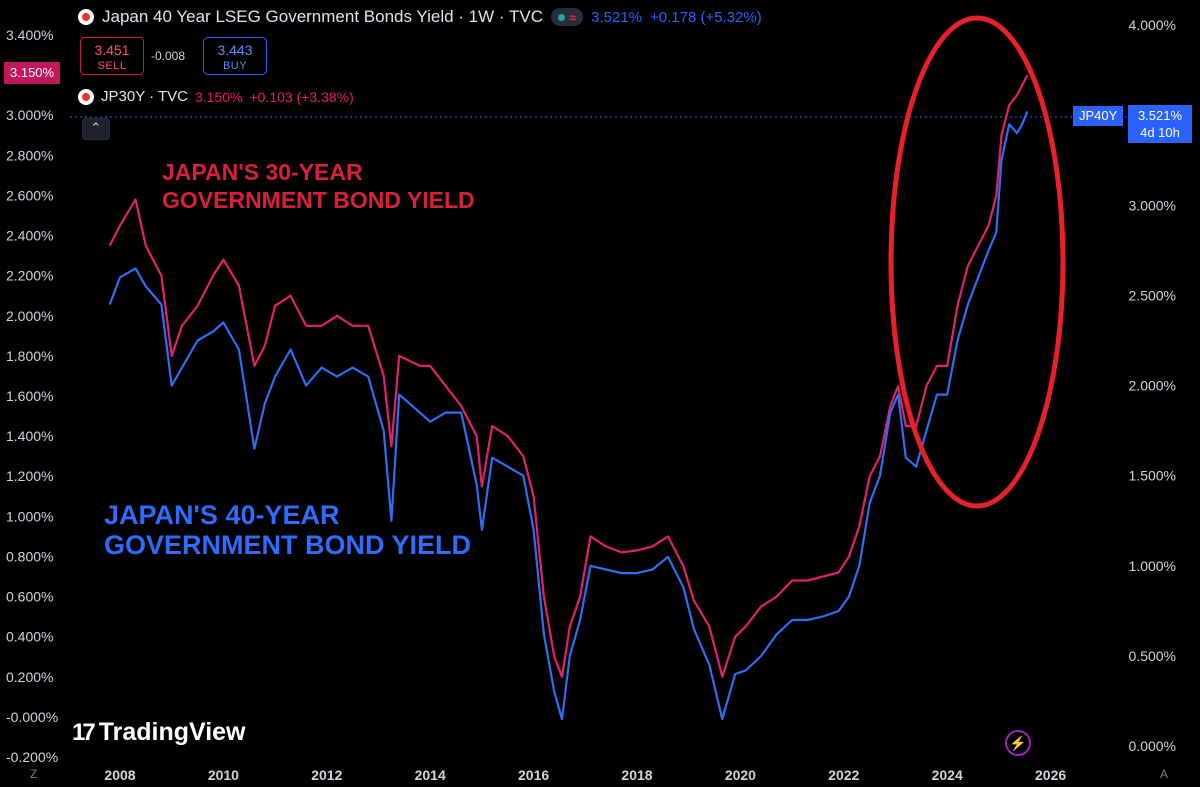 Image resolution: width=1200 pixels, height=787 pixels. Describe the element at coordinates (318, 200) in the screenshot. I see `jp30y-annotation-line2: GOVERNMENT BOND YIELD` at that location.